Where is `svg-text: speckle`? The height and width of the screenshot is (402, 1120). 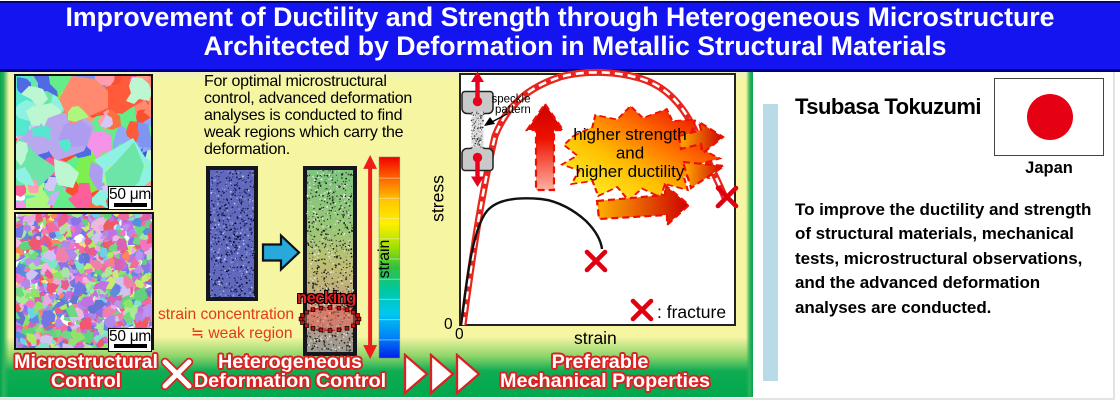
svg-text: speckle is located at coordinates (511, 100).